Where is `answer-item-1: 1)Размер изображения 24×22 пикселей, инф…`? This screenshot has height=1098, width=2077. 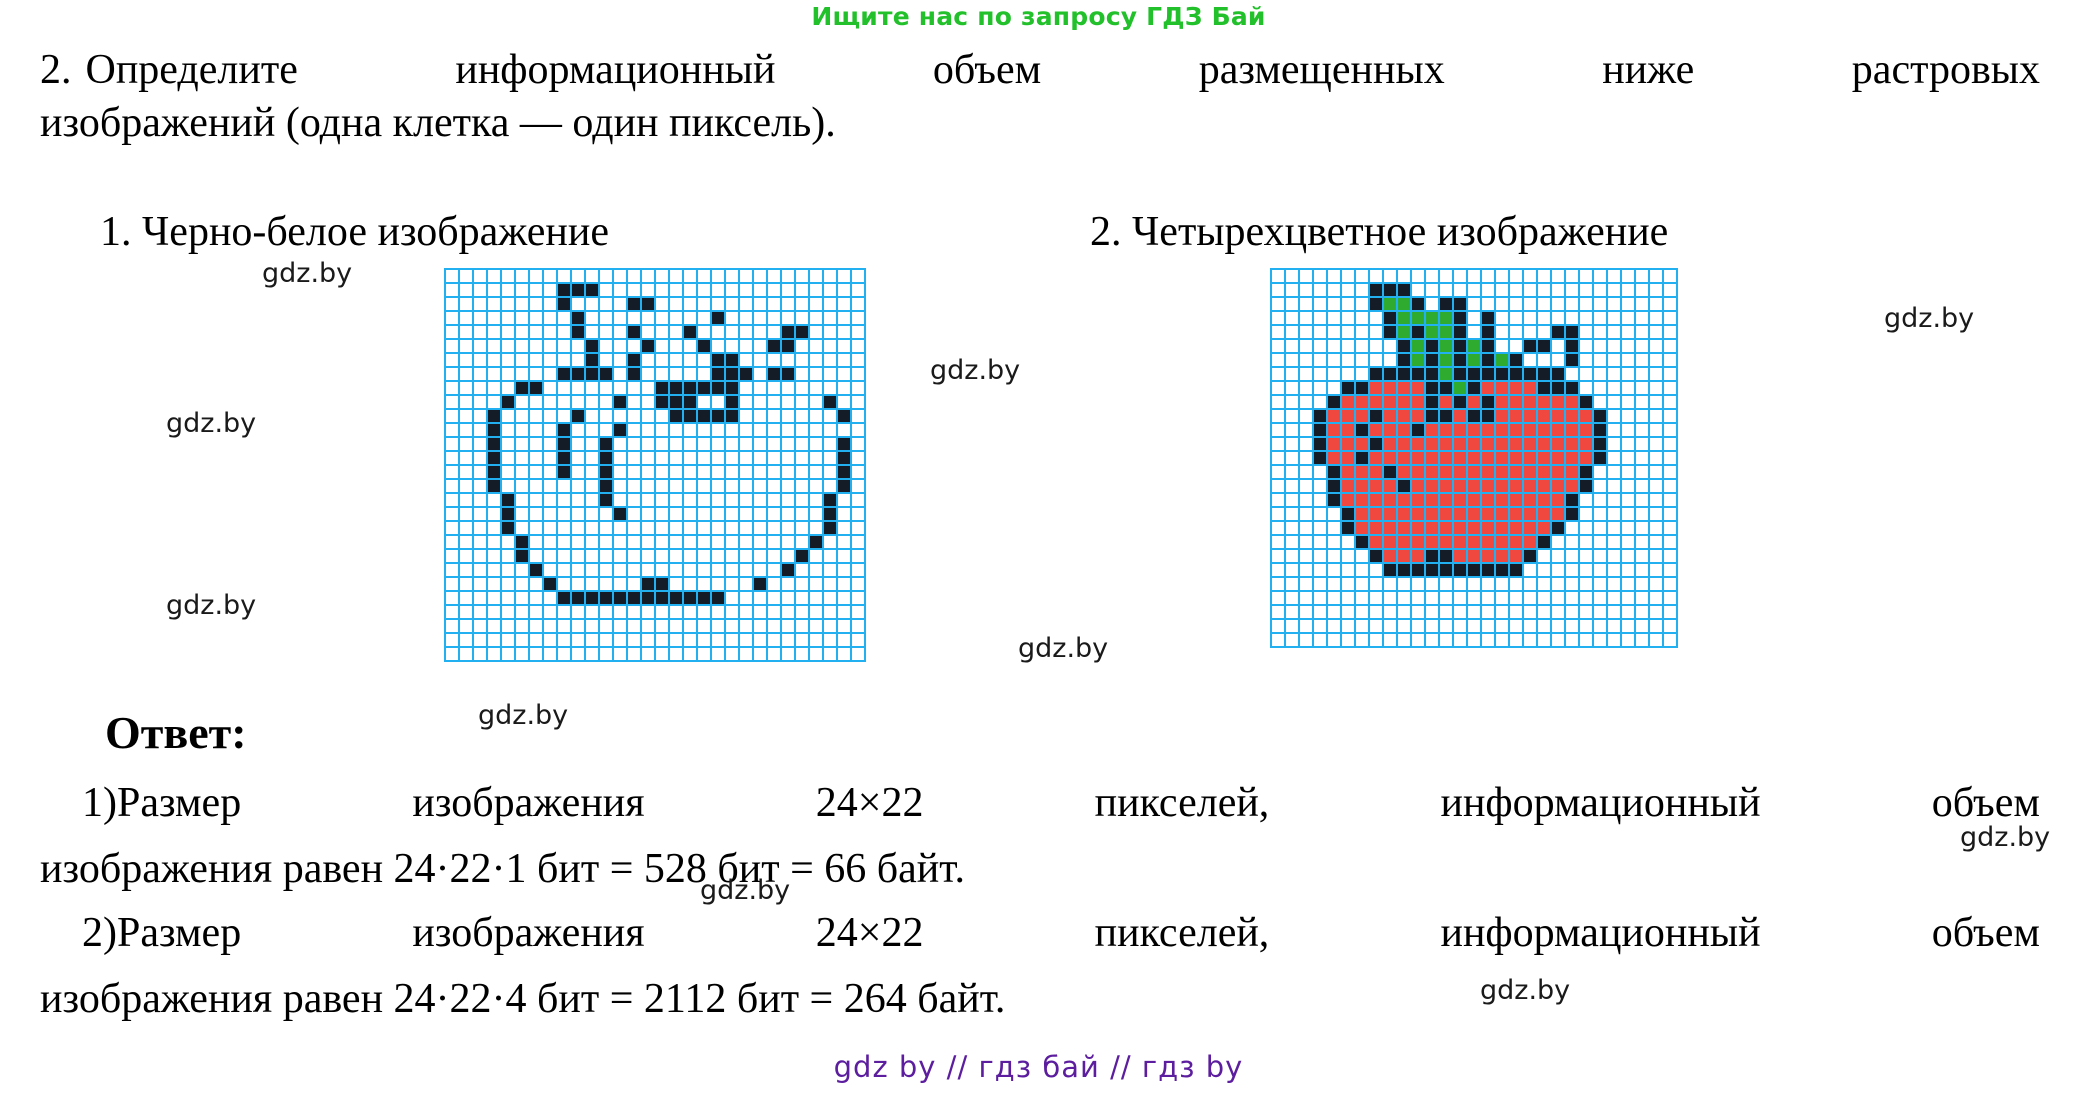 answer-item-1: 1)Размер изображения 24×22 пикселей, инф… is located at coordinates (1040, 836).